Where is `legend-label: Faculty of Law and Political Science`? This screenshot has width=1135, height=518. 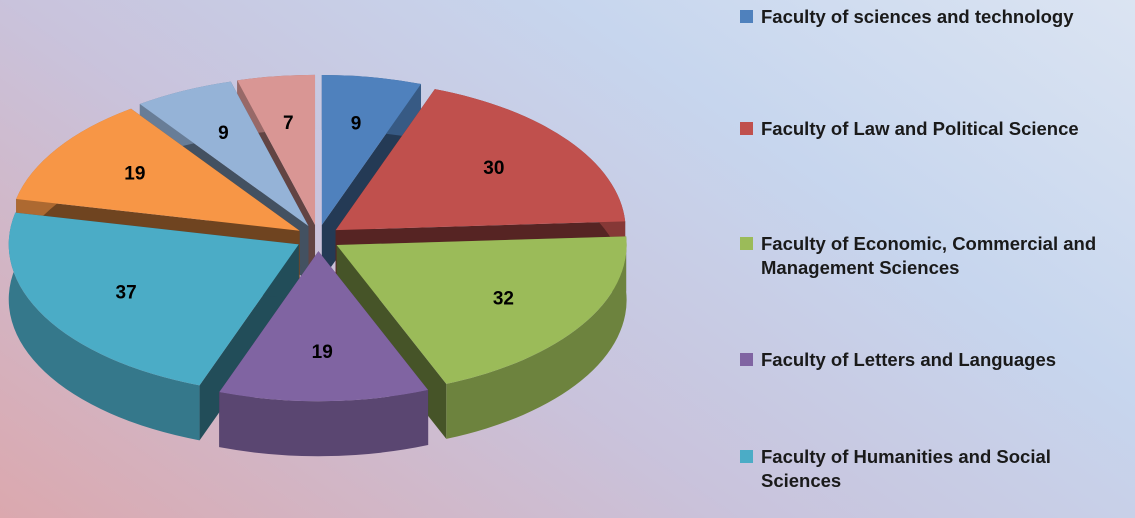 legend-label: Faculty of Law and Political Science is located at coordinates (920, 128).